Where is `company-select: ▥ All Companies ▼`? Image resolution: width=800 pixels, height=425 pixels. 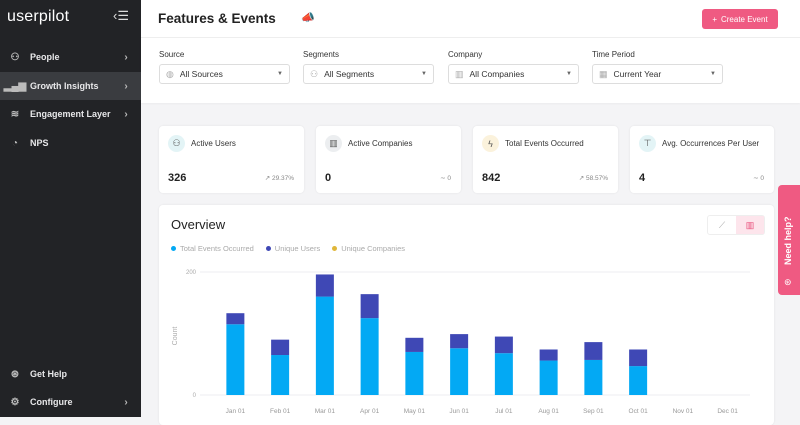 company-select: ▥ All Companies ▼ is located at coordinates (513, 74).